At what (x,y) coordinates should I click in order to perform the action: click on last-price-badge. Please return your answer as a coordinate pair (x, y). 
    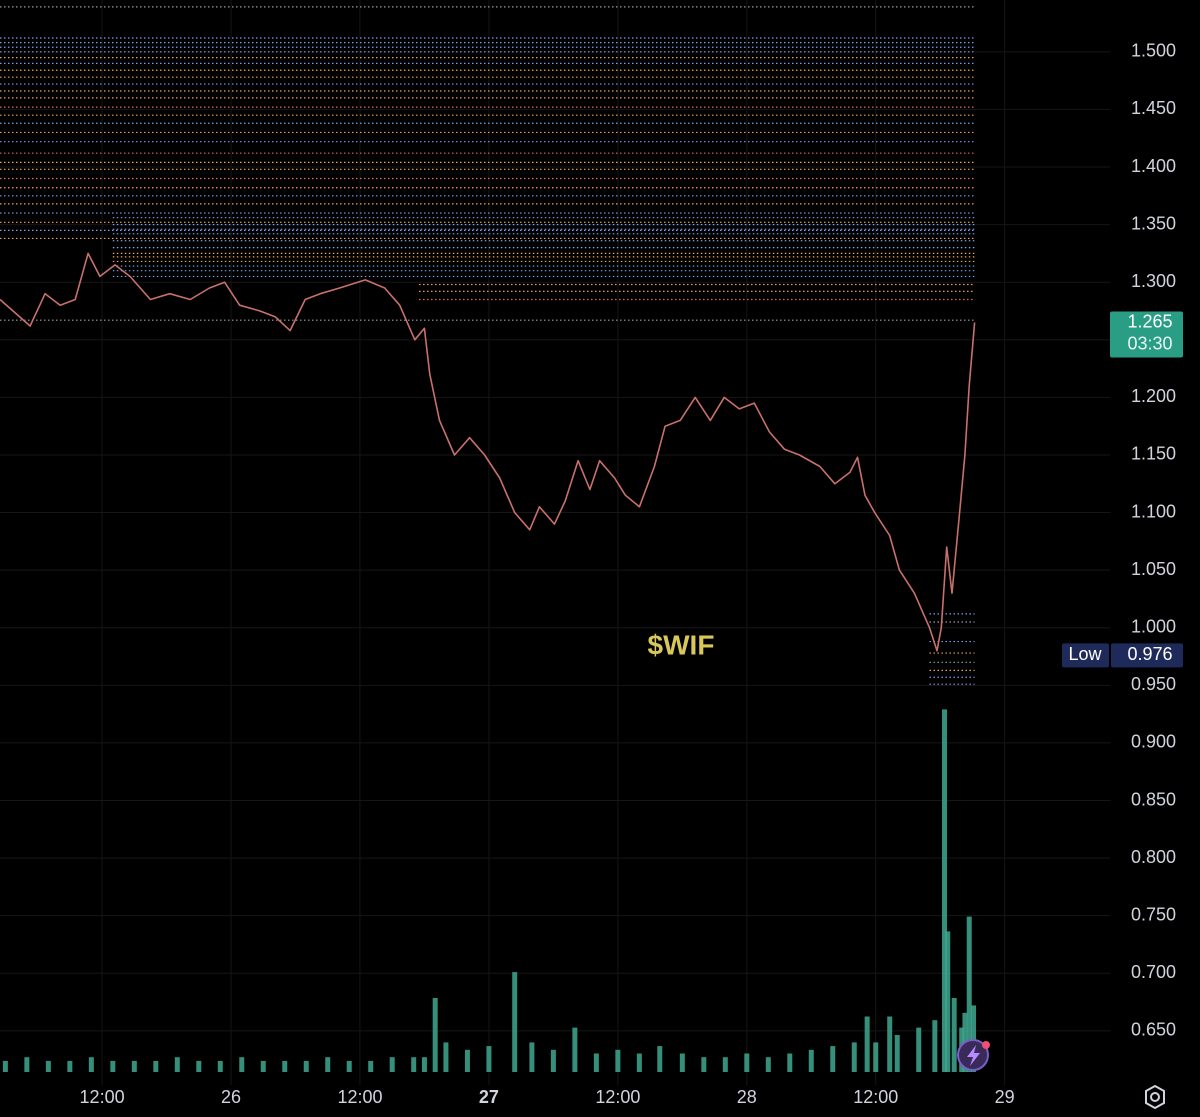
    Looking at the image, I should click on (1146, 334).